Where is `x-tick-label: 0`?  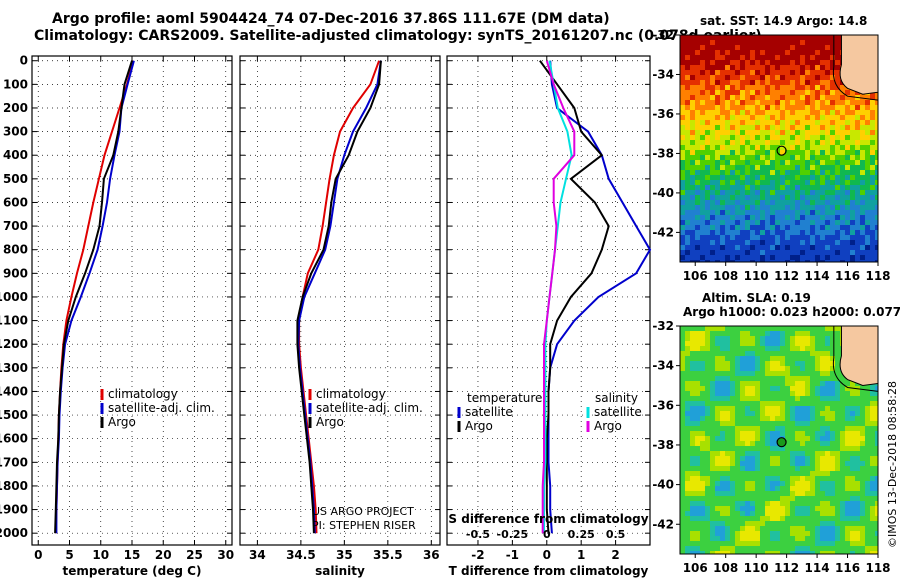
x-tick-label: 0 is located at coordinates (38, 555).